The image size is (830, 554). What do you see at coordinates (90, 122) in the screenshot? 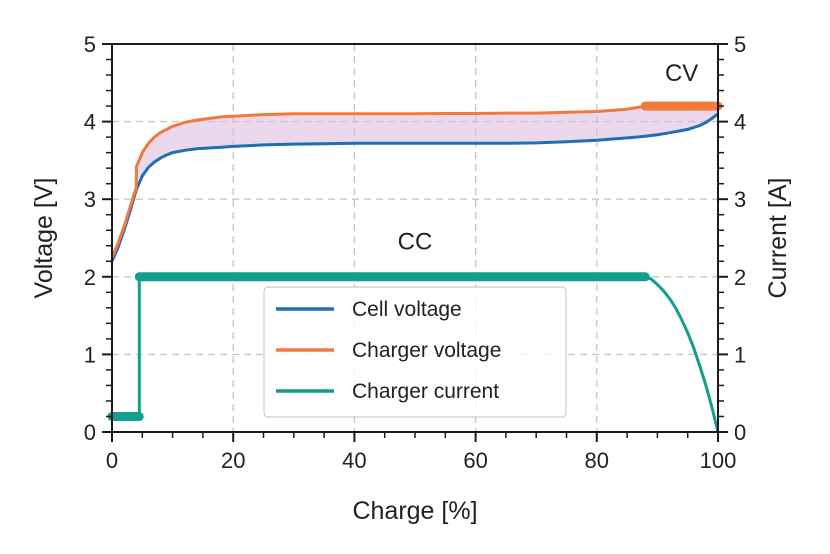
I see `y-tick-label-4: 4` at bounding box center [90, 122].